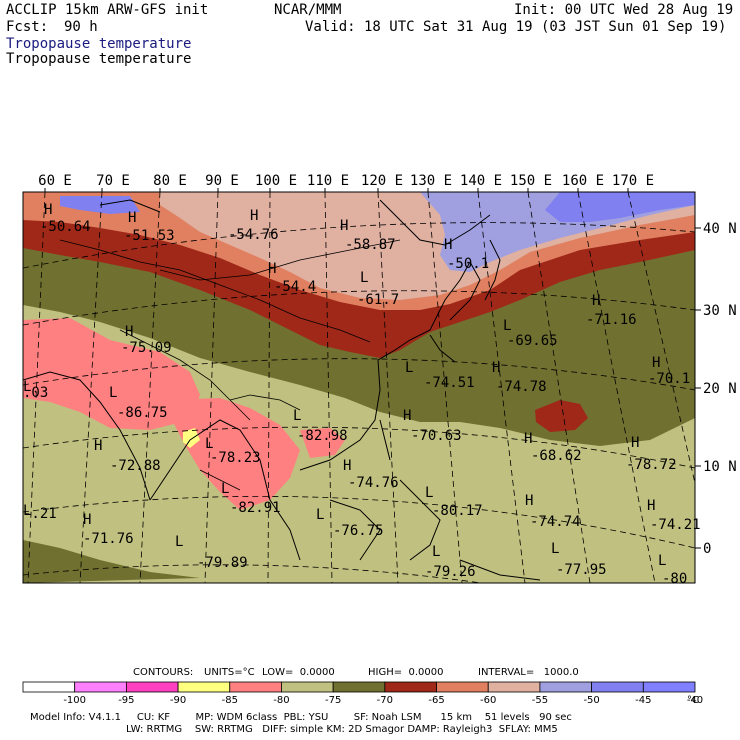  What do you see at coordinates (488, 700) in the screenshot?
I see `colorbar-tick: -60` at bounding box center [488, 700].